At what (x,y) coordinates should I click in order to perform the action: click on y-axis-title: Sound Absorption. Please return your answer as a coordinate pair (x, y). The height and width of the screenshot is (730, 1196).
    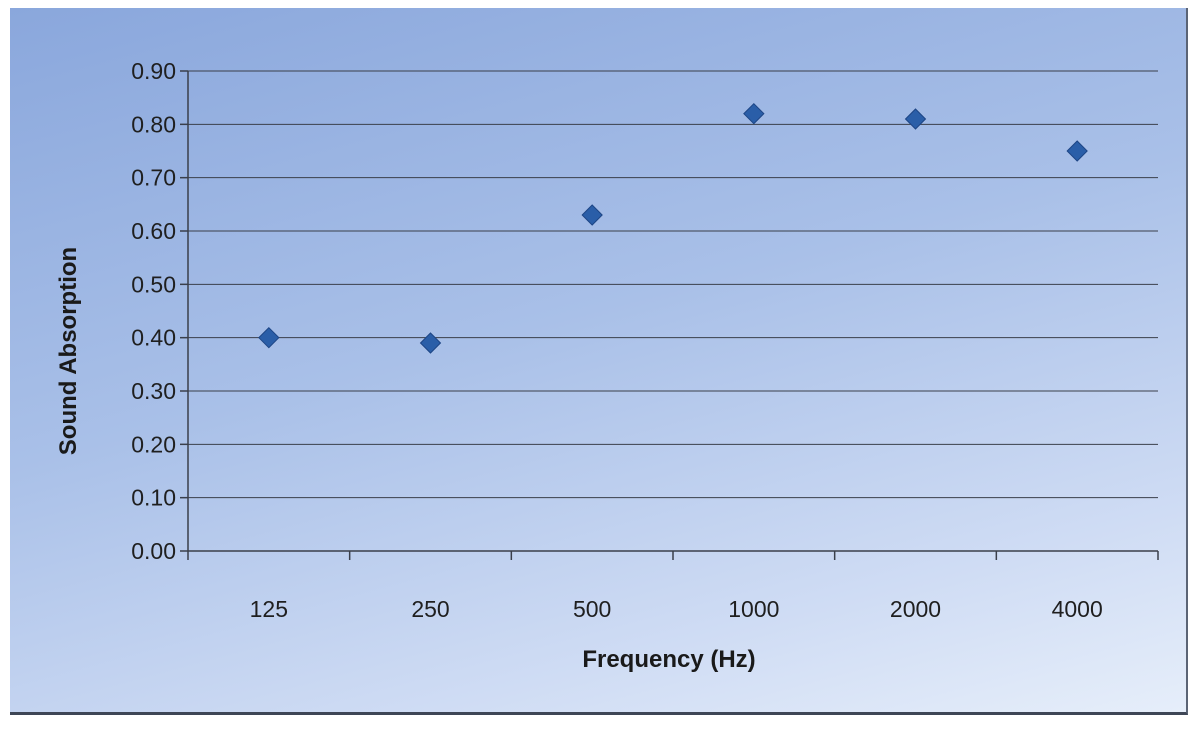
    Looking at the image, I should click on (68, 351).